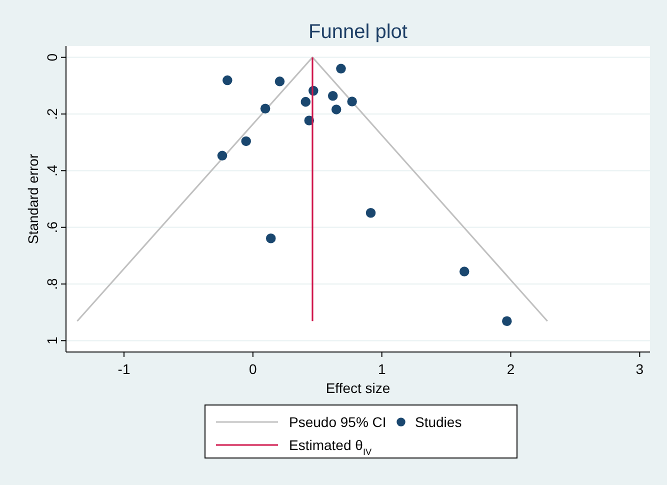  I want to click on y-tick-label: 1, so click(52, 340).